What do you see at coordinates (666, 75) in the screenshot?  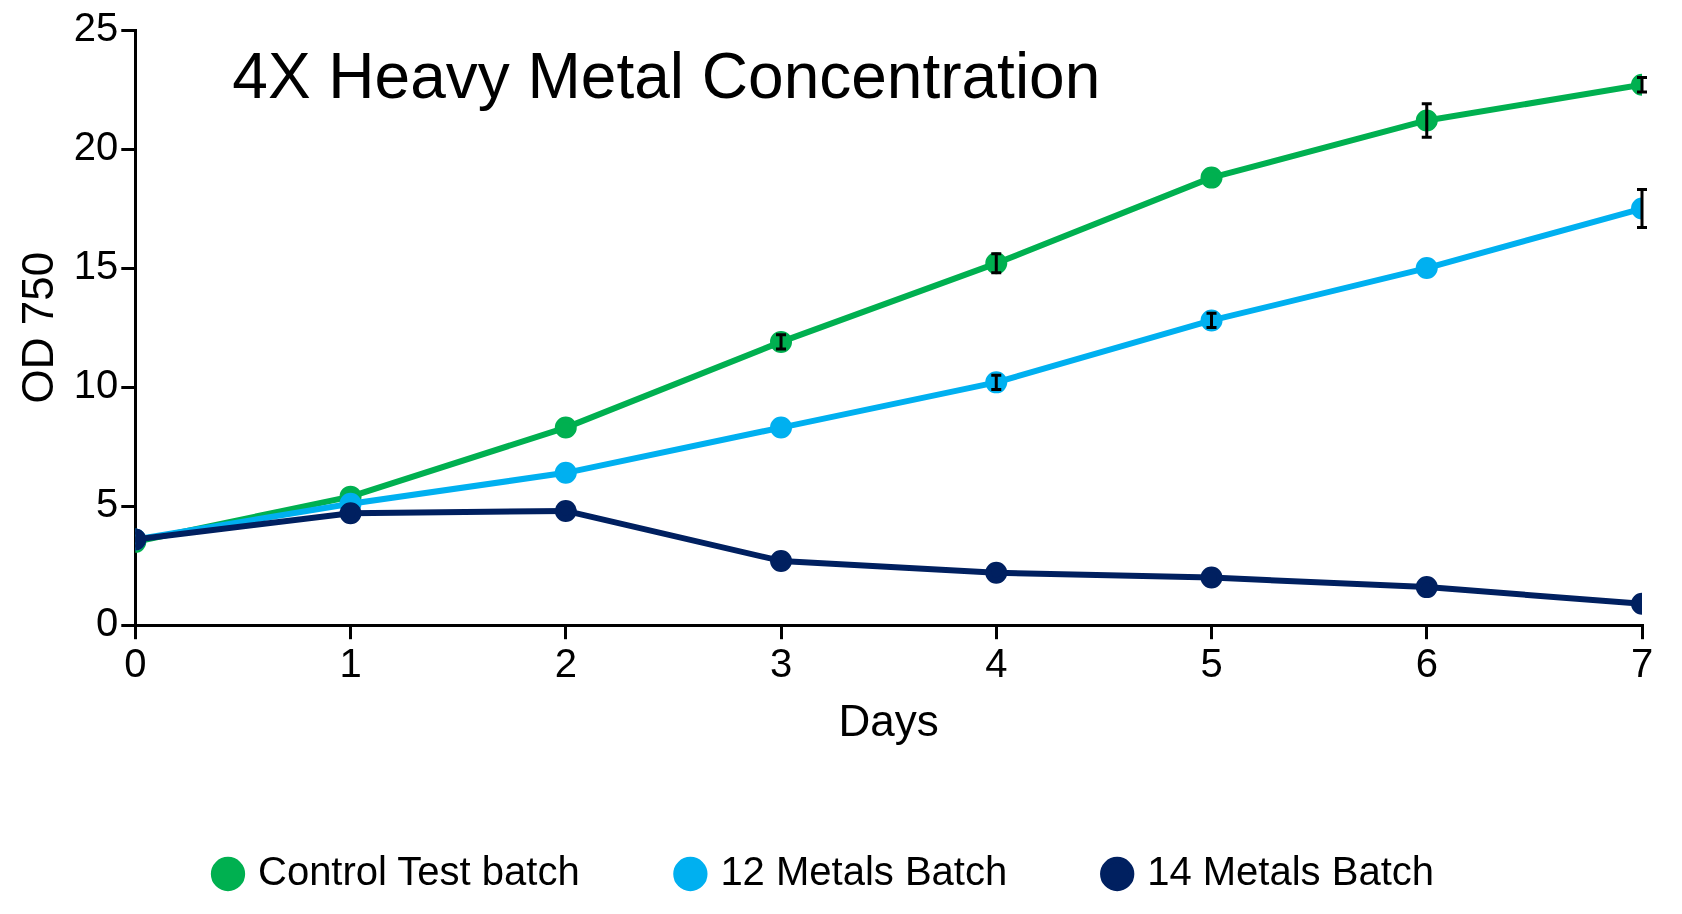 I see `chart-title: 4X Heavy Metal Concentration` at bounding box center [666, 75].